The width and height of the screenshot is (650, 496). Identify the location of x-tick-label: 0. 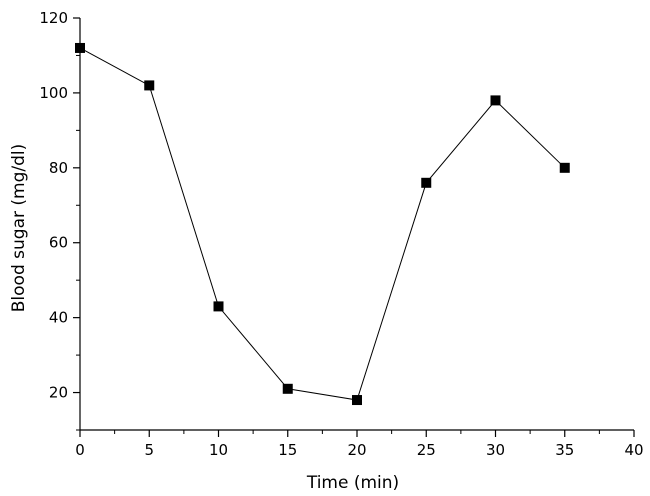
(80, 450).